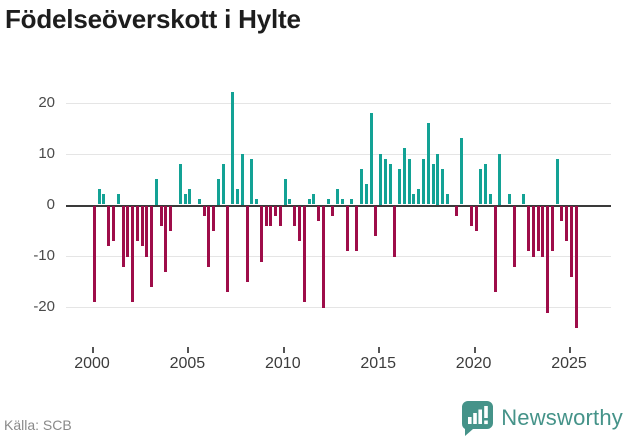  I want to click on zero-line, so click(338, 205).